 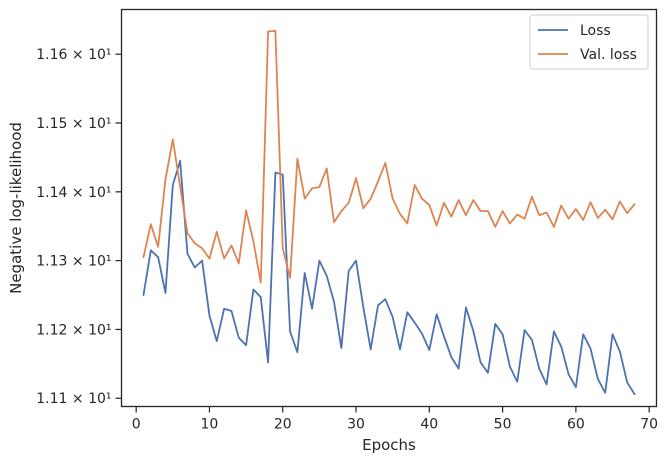 I want to click on x-tick-label: 0, so click(x=136, y=425).